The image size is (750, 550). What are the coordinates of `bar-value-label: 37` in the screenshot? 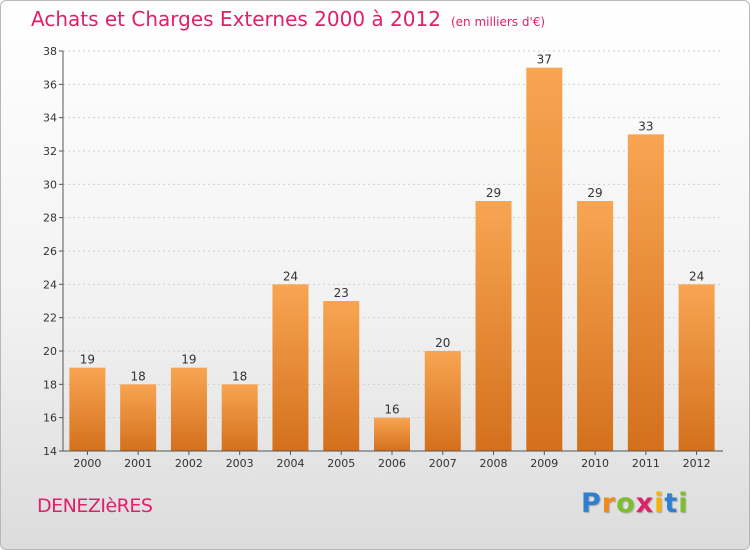 It's located at (544, 60).